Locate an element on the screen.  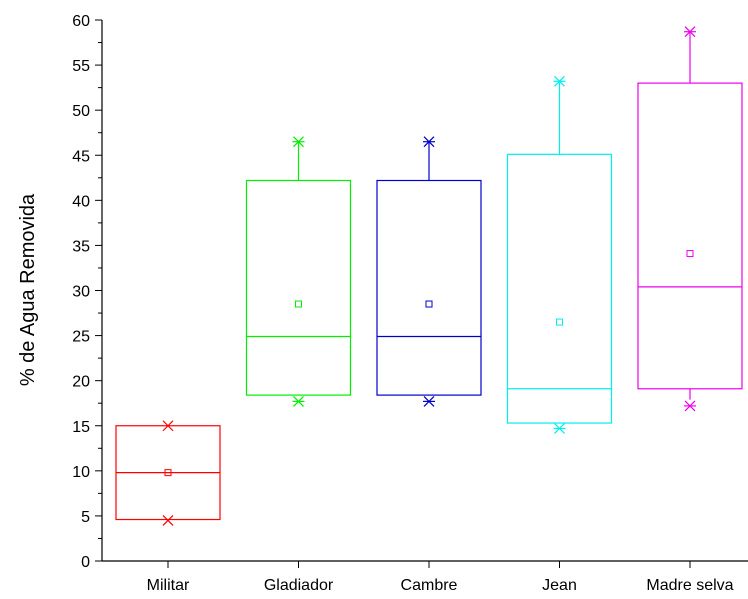
y-axis-label: % de Agua Removida is located at coordinates (28, 289).